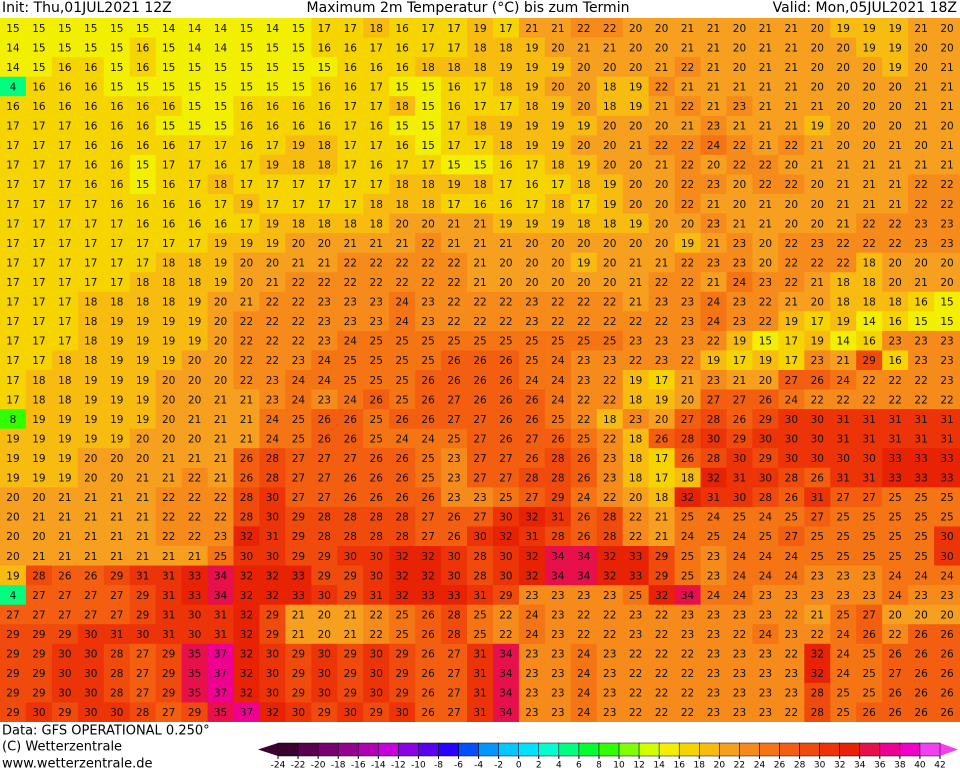  What do you see at coordinates (64, 596) in the screenshot?
I see `temperature-value: 27` at bounding box center [64, 596].